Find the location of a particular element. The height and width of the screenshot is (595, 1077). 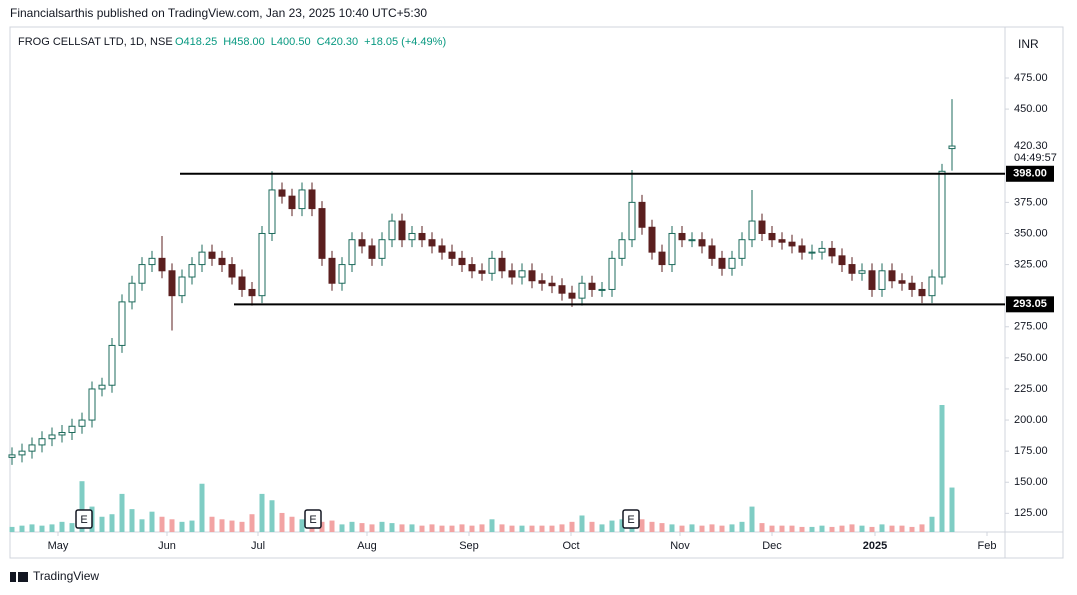

y-tick-label: 175.00 is located at coordinates (1031, 451).